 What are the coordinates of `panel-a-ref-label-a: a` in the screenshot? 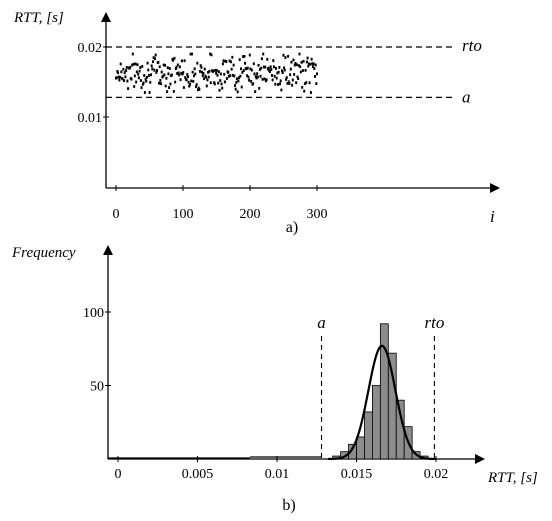 It's located at (466, 96).